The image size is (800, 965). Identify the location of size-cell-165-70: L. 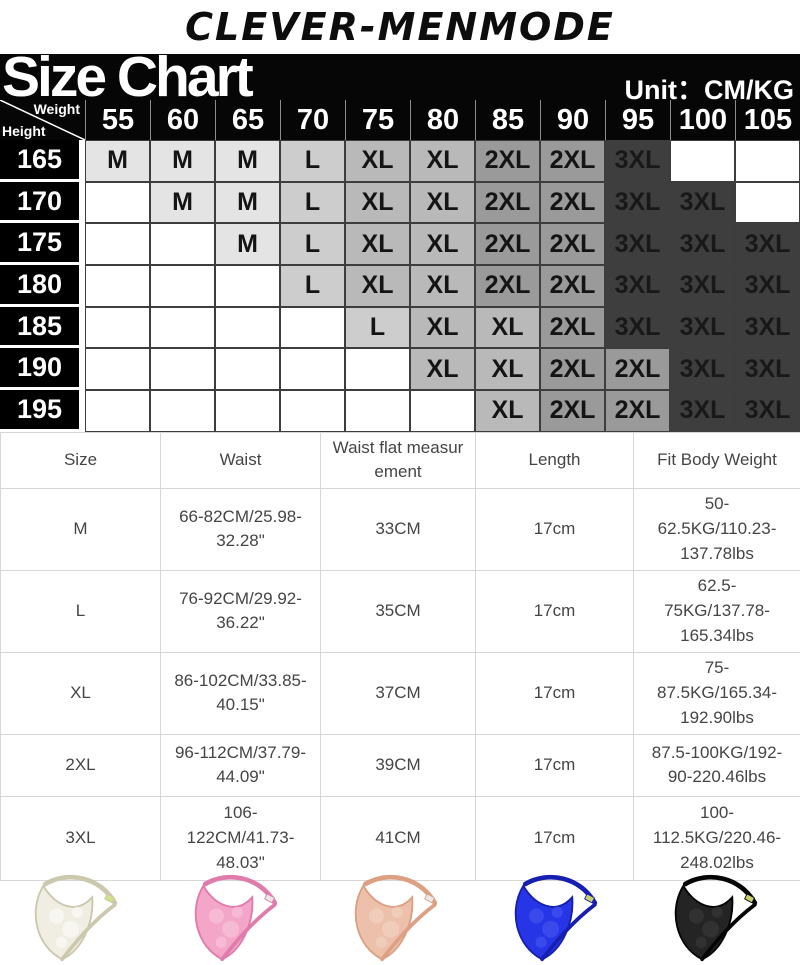
(312, 161).